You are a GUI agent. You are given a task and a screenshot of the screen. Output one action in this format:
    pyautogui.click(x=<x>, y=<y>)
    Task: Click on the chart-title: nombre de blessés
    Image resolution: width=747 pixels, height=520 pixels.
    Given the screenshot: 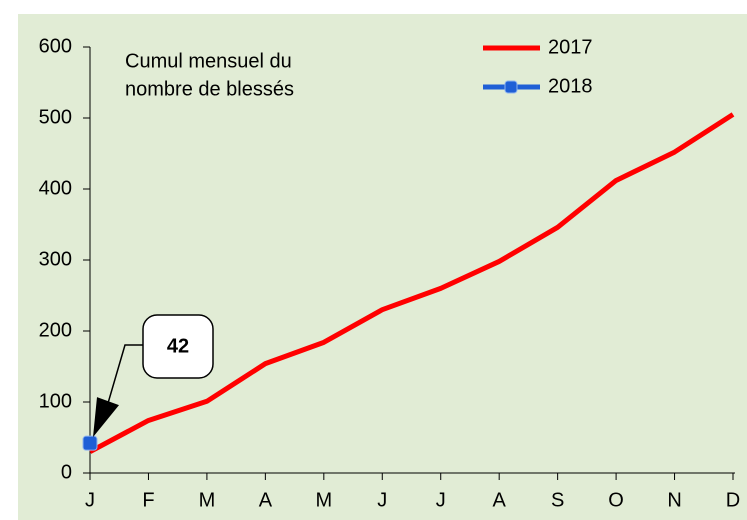 What is the action you would take?
    pyautogui.click(x=209, y=89)
    